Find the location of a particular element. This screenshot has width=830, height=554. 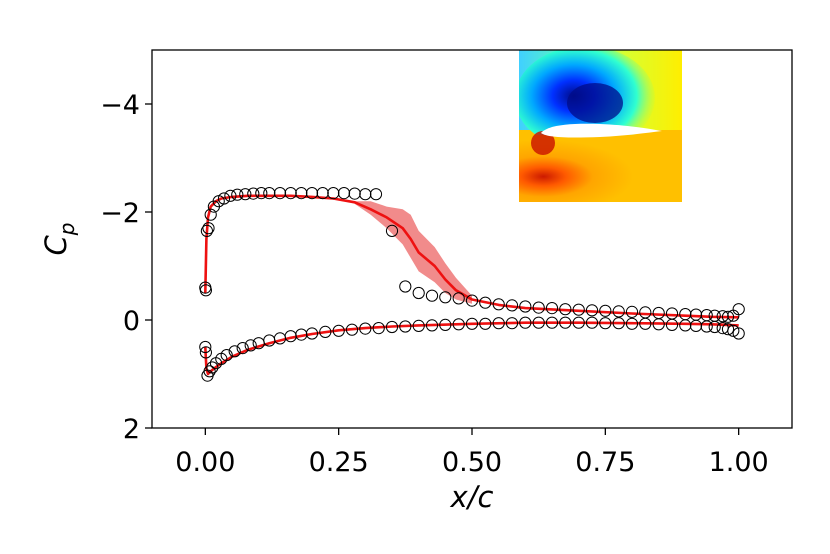

inset-suction-core is located at coordinates (595, 103).